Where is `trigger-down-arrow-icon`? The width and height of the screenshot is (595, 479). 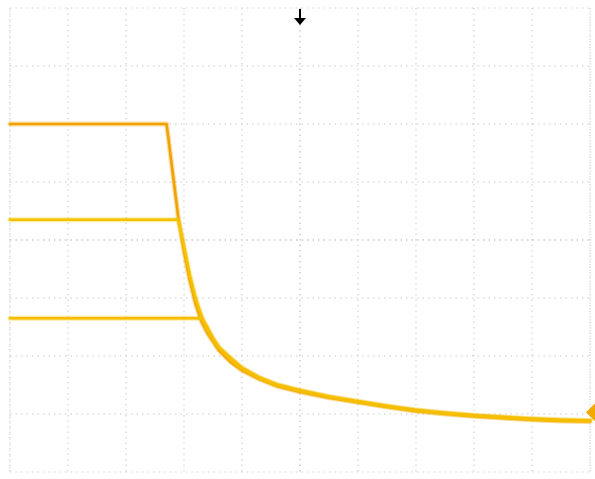
trigger-down-arrow-icon is located at coordinates (300, 21).